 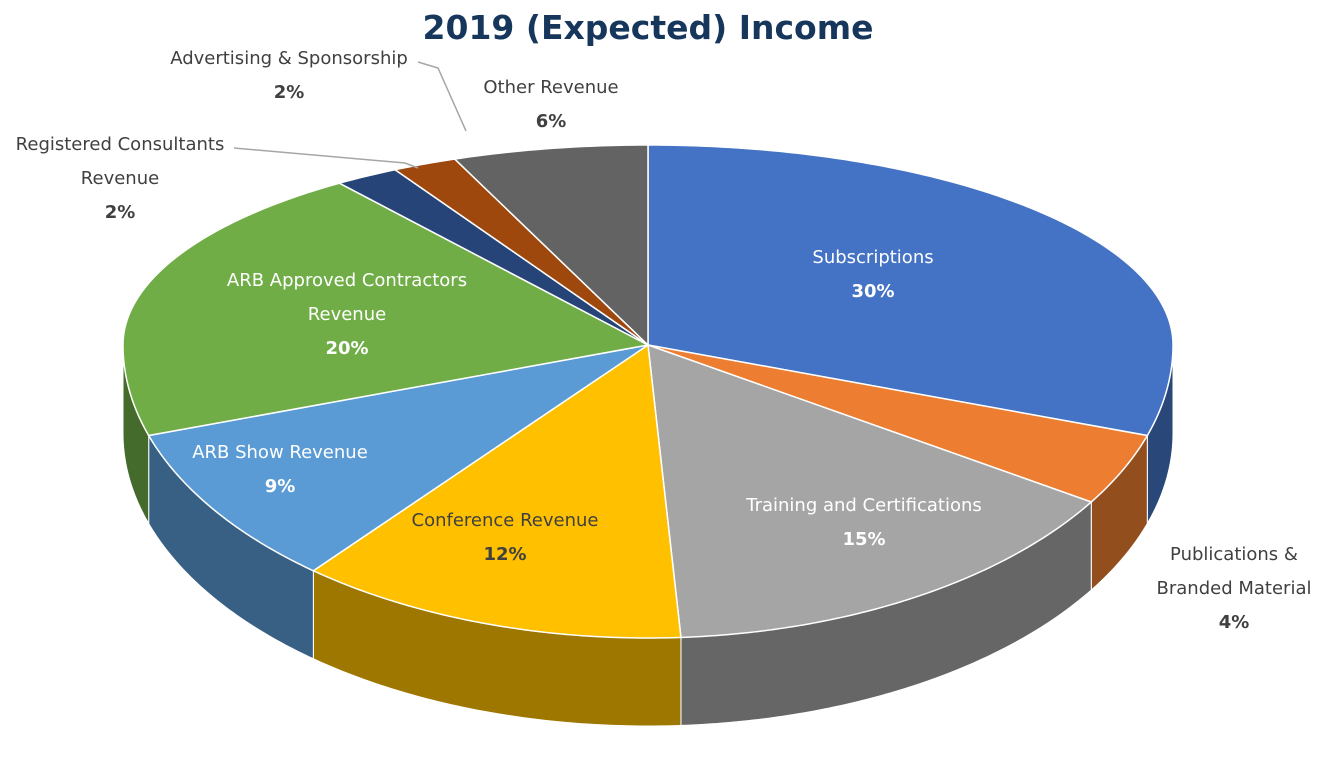 I want to click on category-label: Publications & Branded Material, so click(x=1234, y=571).